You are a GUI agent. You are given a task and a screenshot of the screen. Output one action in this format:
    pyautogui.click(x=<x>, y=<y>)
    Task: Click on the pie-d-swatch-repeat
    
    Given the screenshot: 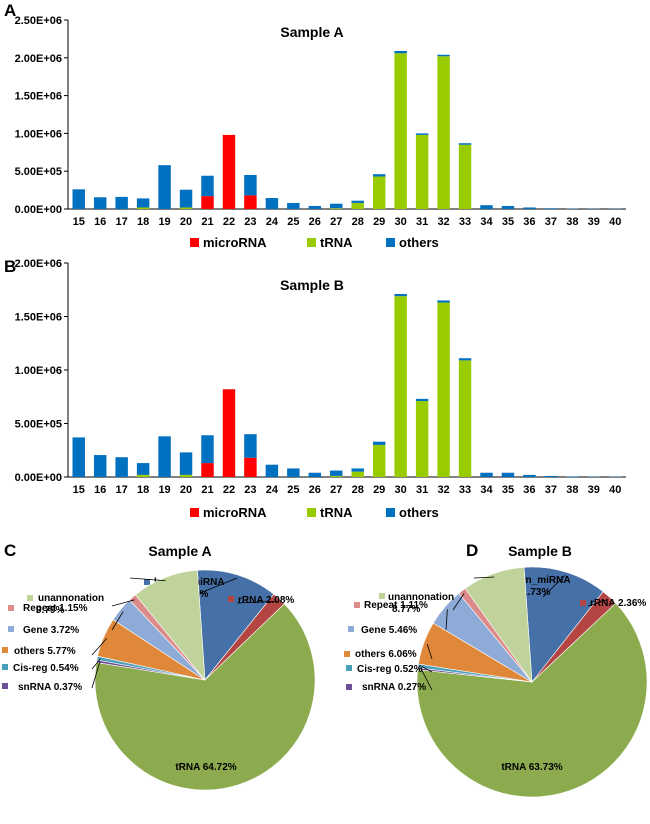 What is the action you would take?
    pyautogui.click(x=357, y=605)
    